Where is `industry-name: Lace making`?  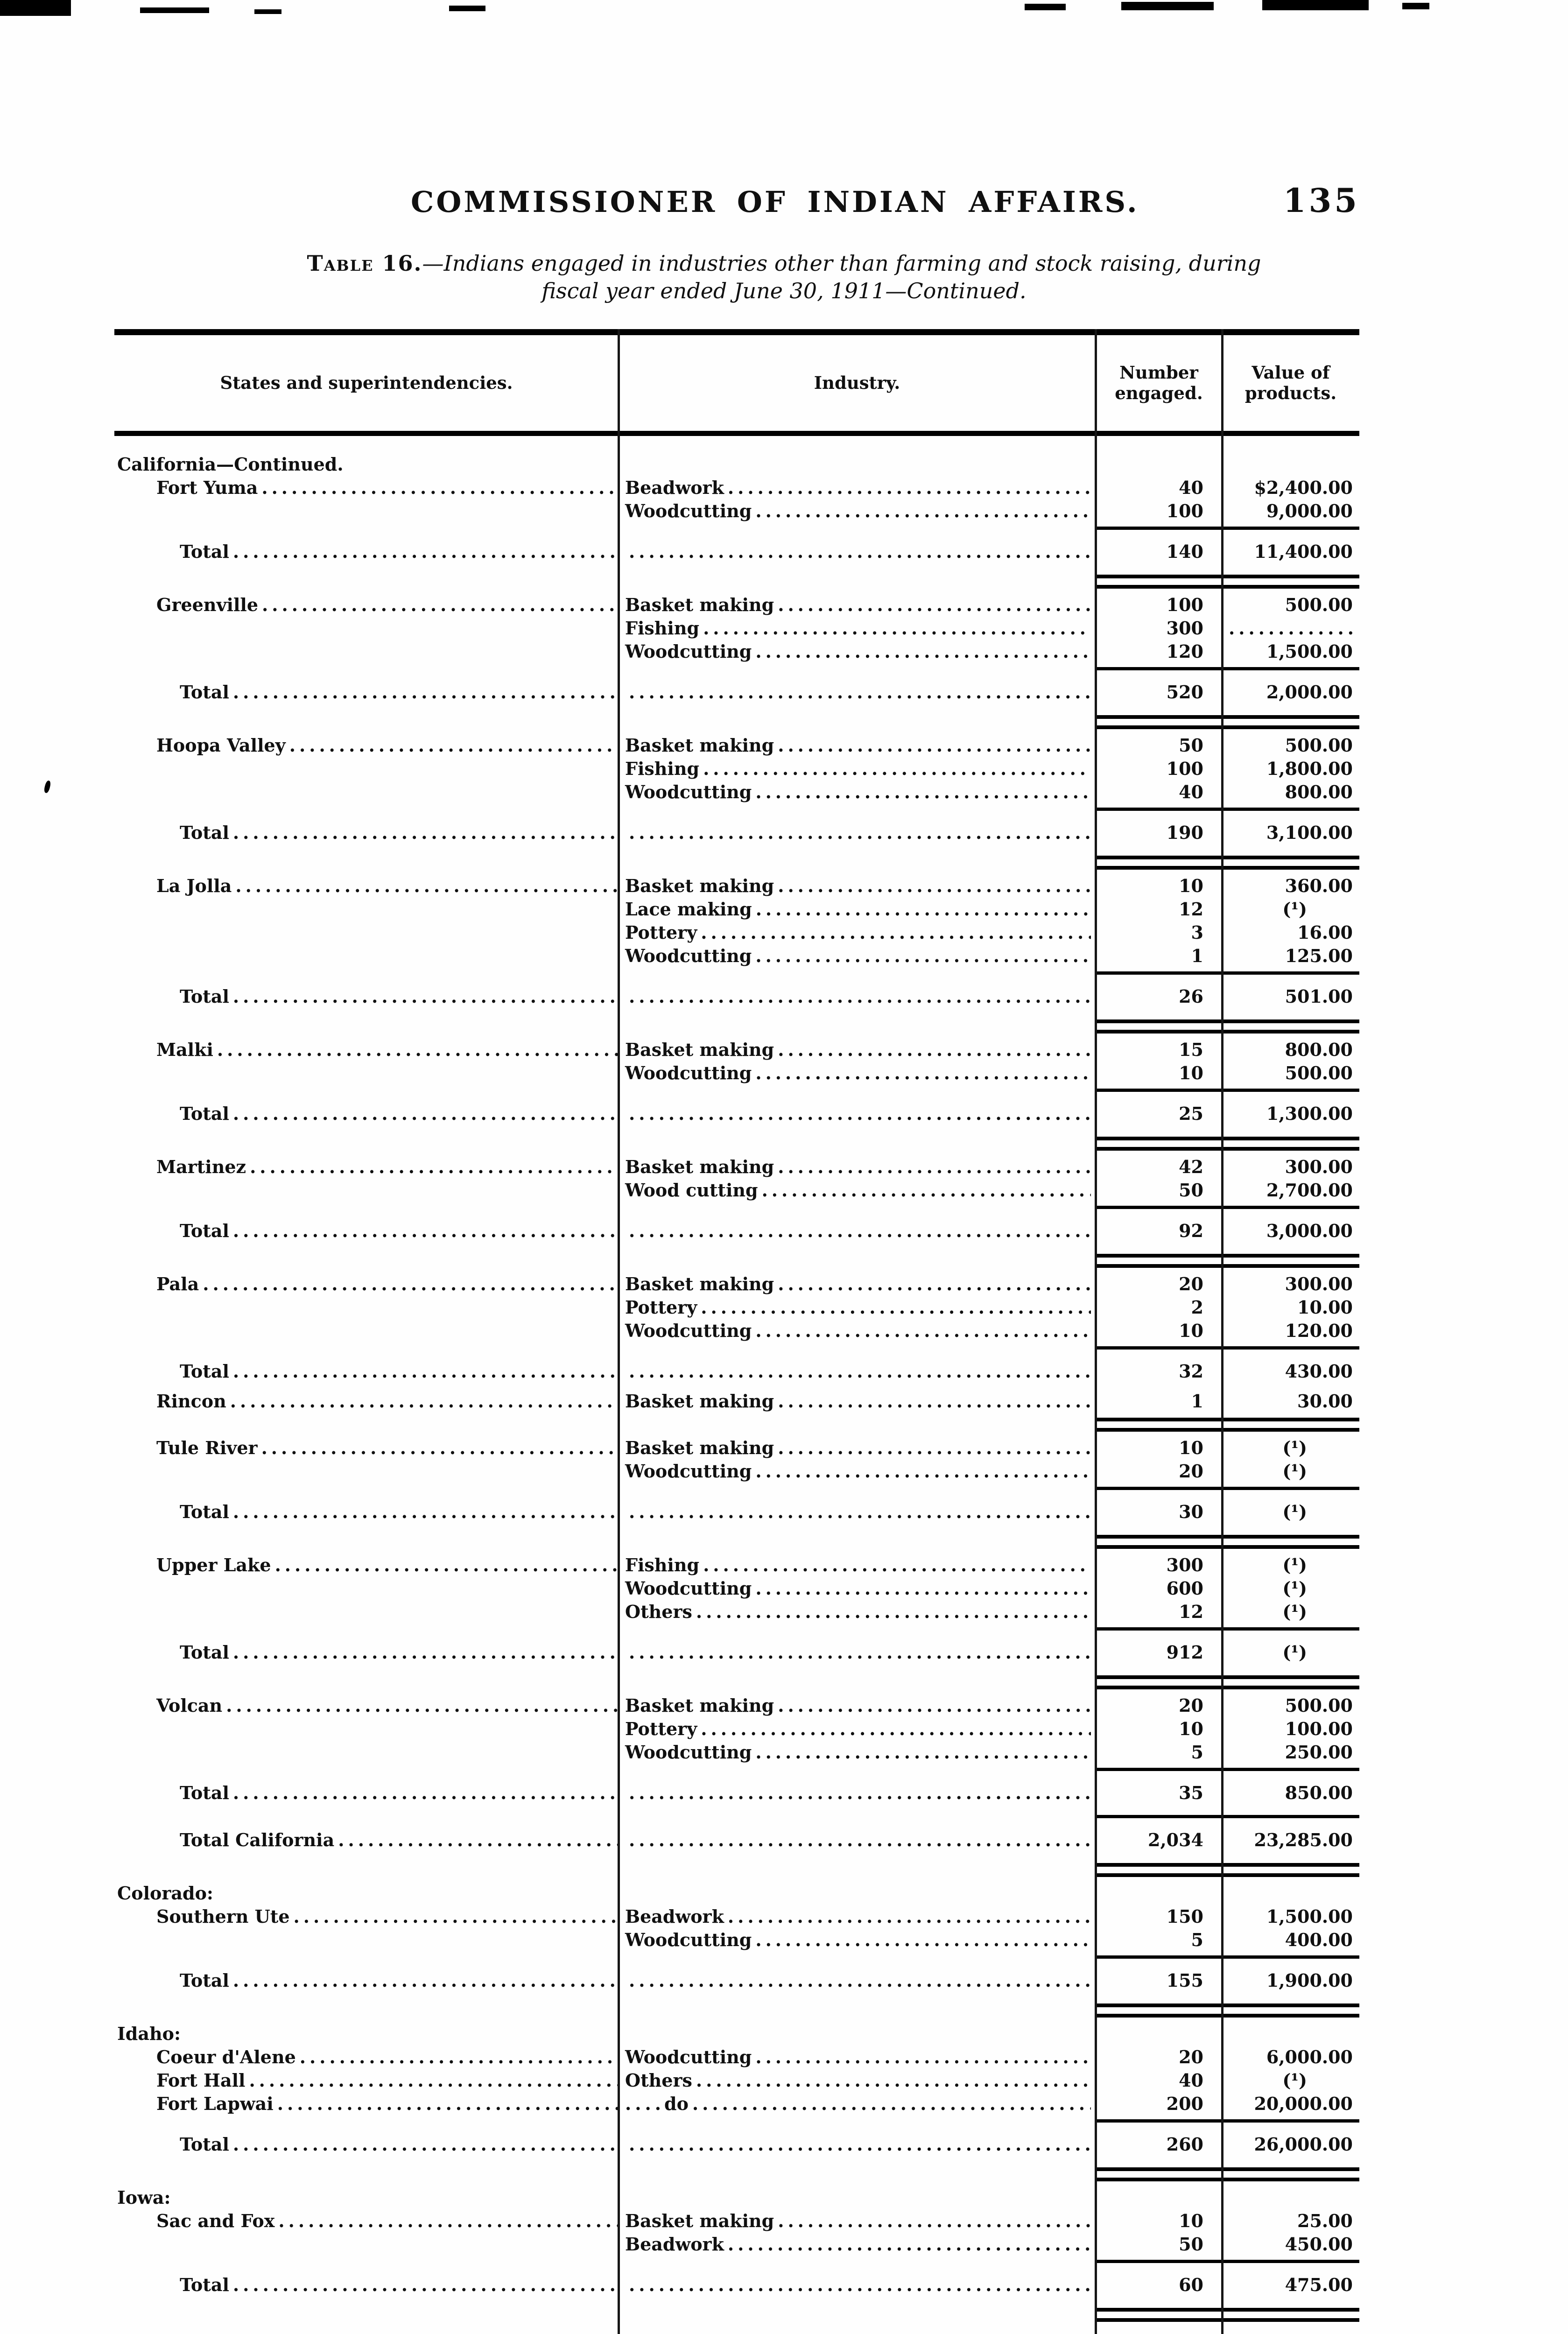 industry-name: Lace making is located at coordinates (688, 909).